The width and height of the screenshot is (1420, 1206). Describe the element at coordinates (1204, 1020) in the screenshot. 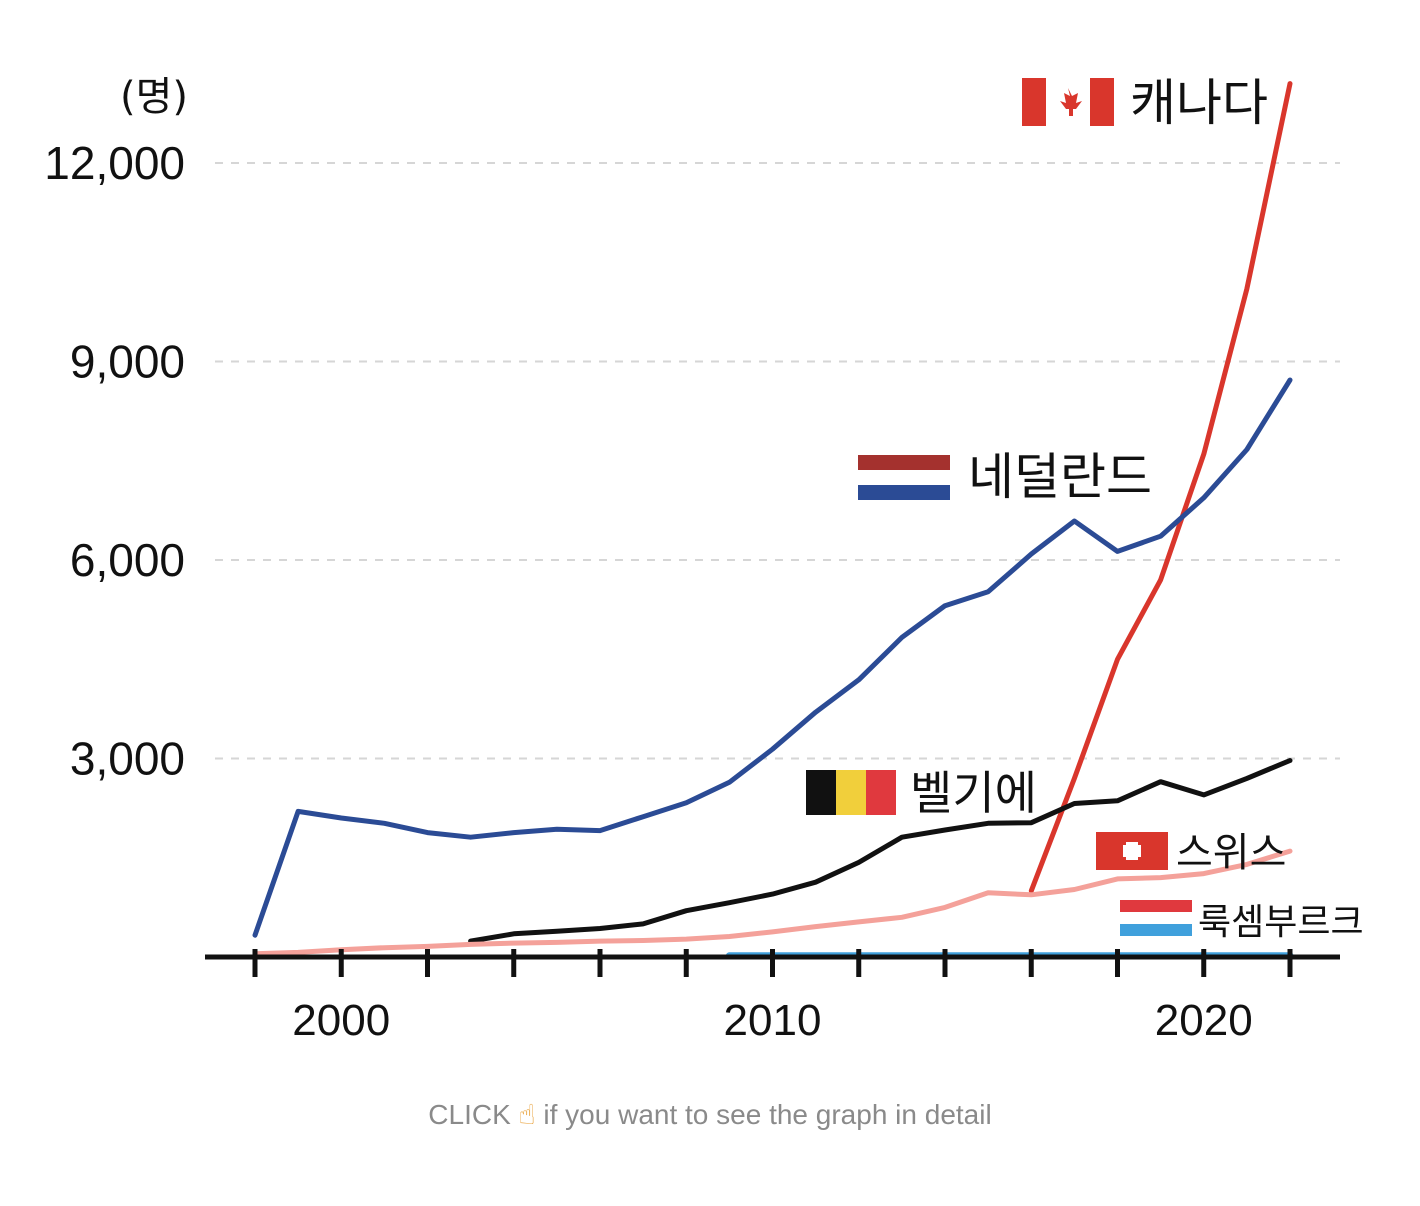

I see `x-tick-label: 2020` at that location.